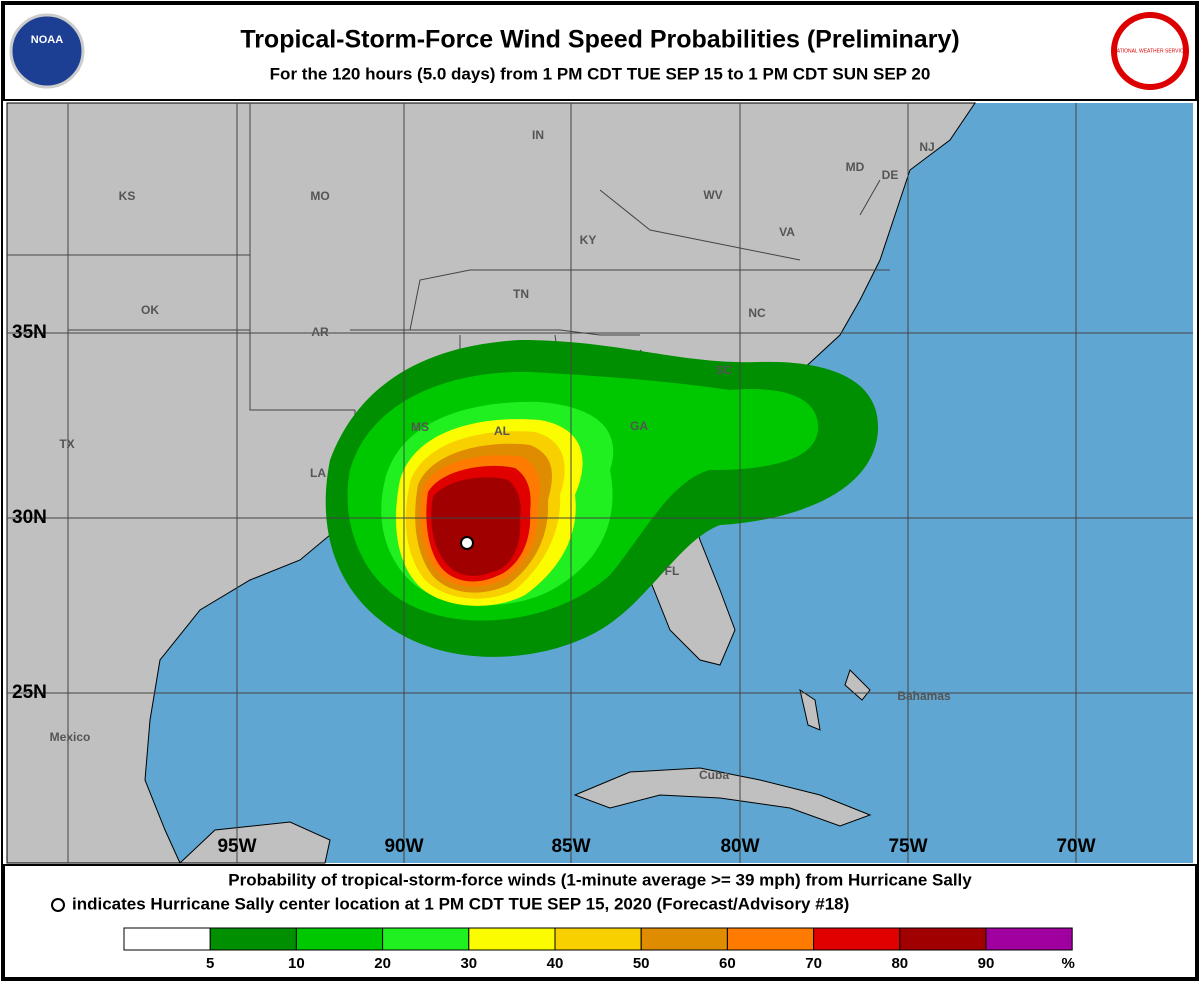  I want to click on yucatan, so click(254, 842).